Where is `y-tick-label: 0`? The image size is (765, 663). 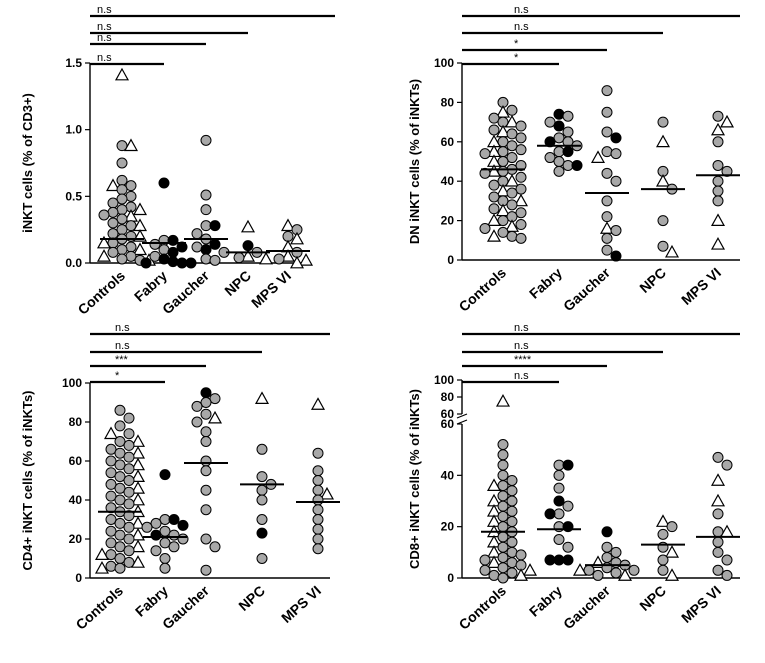 y-tick-label: 0 is located at coordinates (450, 578).